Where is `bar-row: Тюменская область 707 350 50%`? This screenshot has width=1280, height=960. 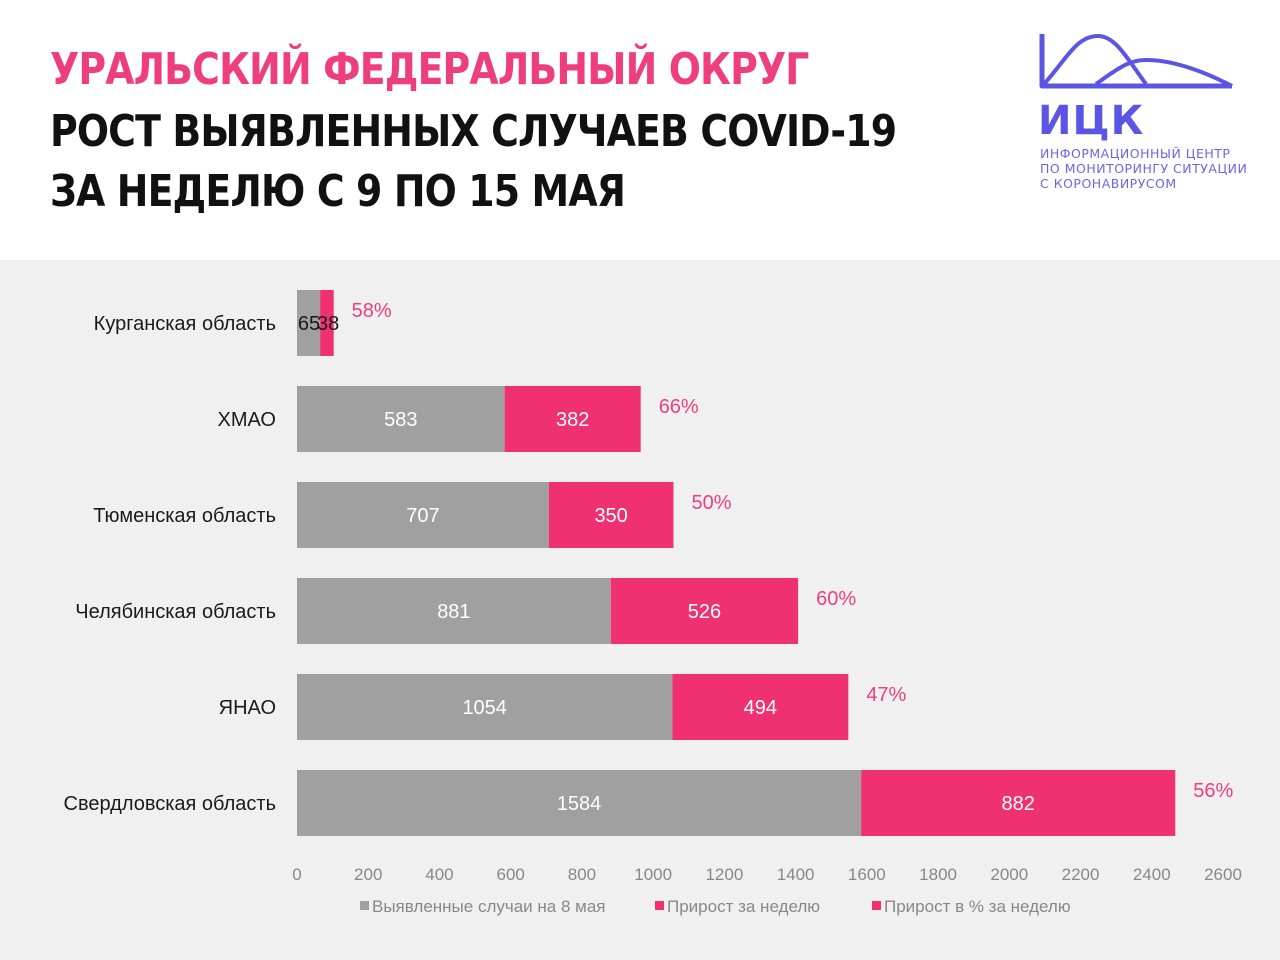
bar-row: Тюменская область 707 350 50% is located at coordinates (412, 515).